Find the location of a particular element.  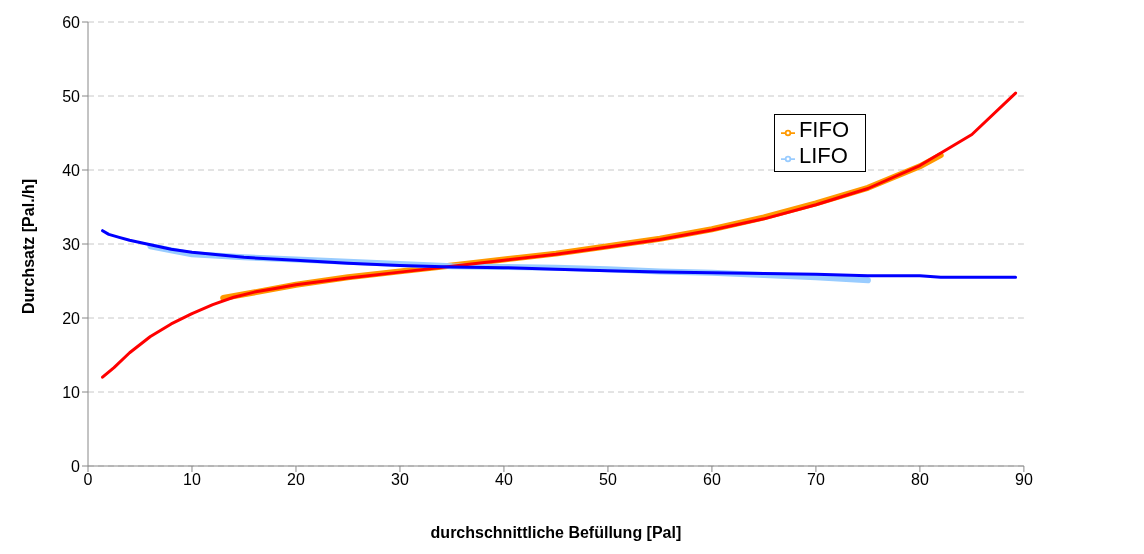

x-tick-label: 10 is located at coordinates (192, 480).